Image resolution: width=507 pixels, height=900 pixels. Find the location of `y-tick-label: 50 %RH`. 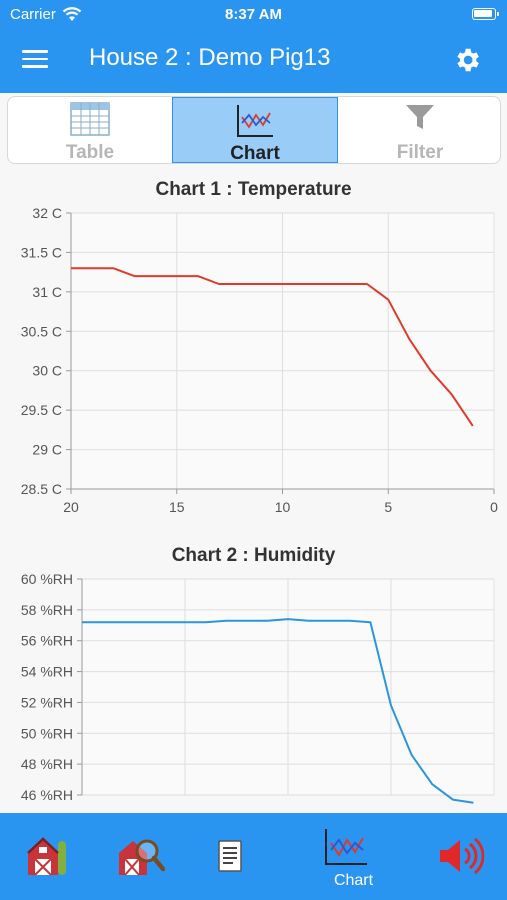

y-tick-label: 50 %RH is located at coordinates (47, 733).